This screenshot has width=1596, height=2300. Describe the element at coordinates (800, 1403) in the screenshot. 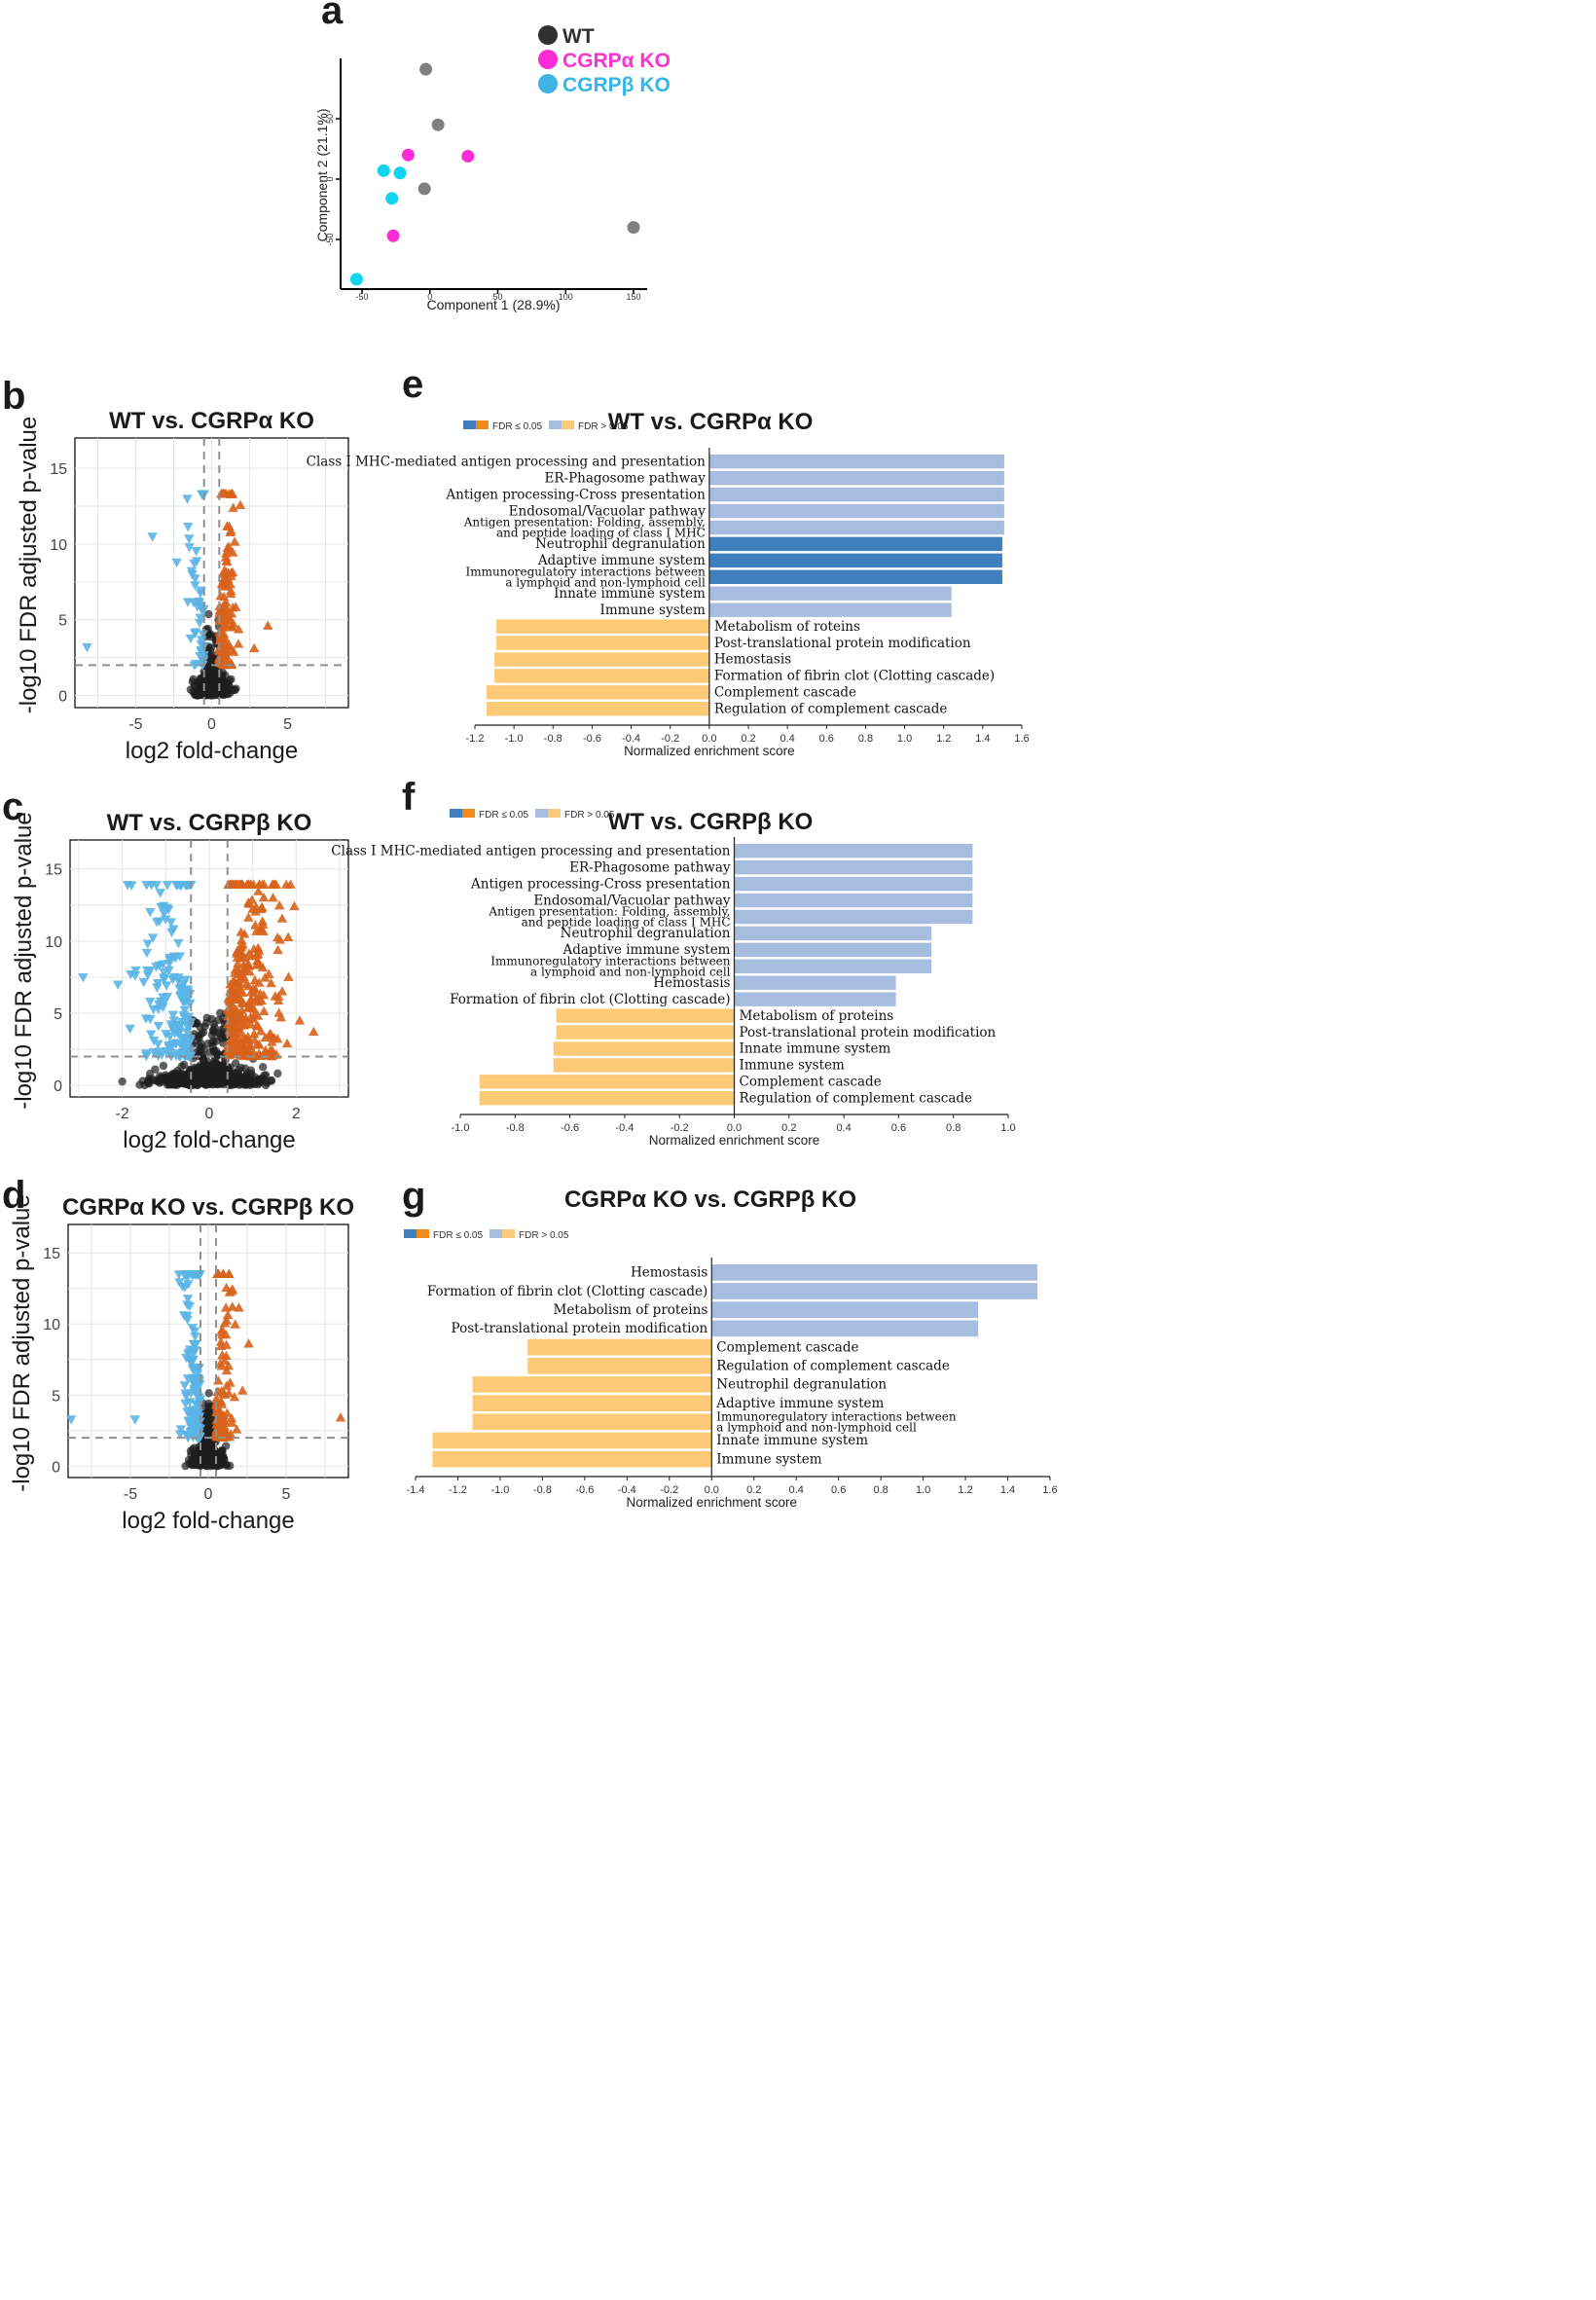

I see `enrichment-bar-label: Adaptive immune system` at that location.